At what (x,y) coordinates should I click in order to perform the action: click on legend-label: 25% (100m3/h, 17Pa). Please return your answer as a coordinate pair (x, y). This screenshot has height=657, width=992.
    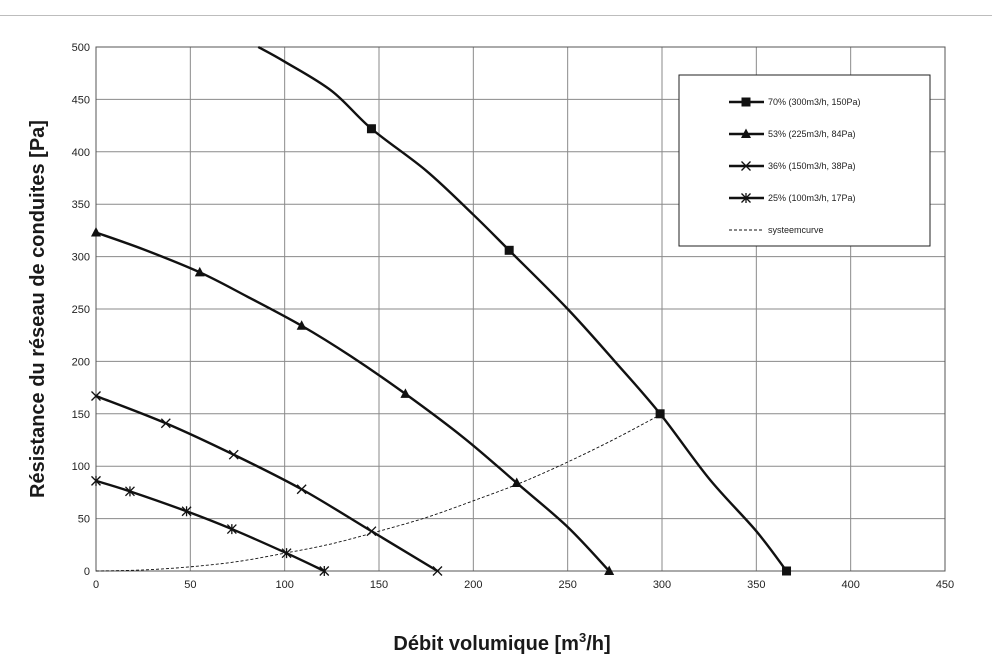
    Looking at the image, I should click on (812, 198).